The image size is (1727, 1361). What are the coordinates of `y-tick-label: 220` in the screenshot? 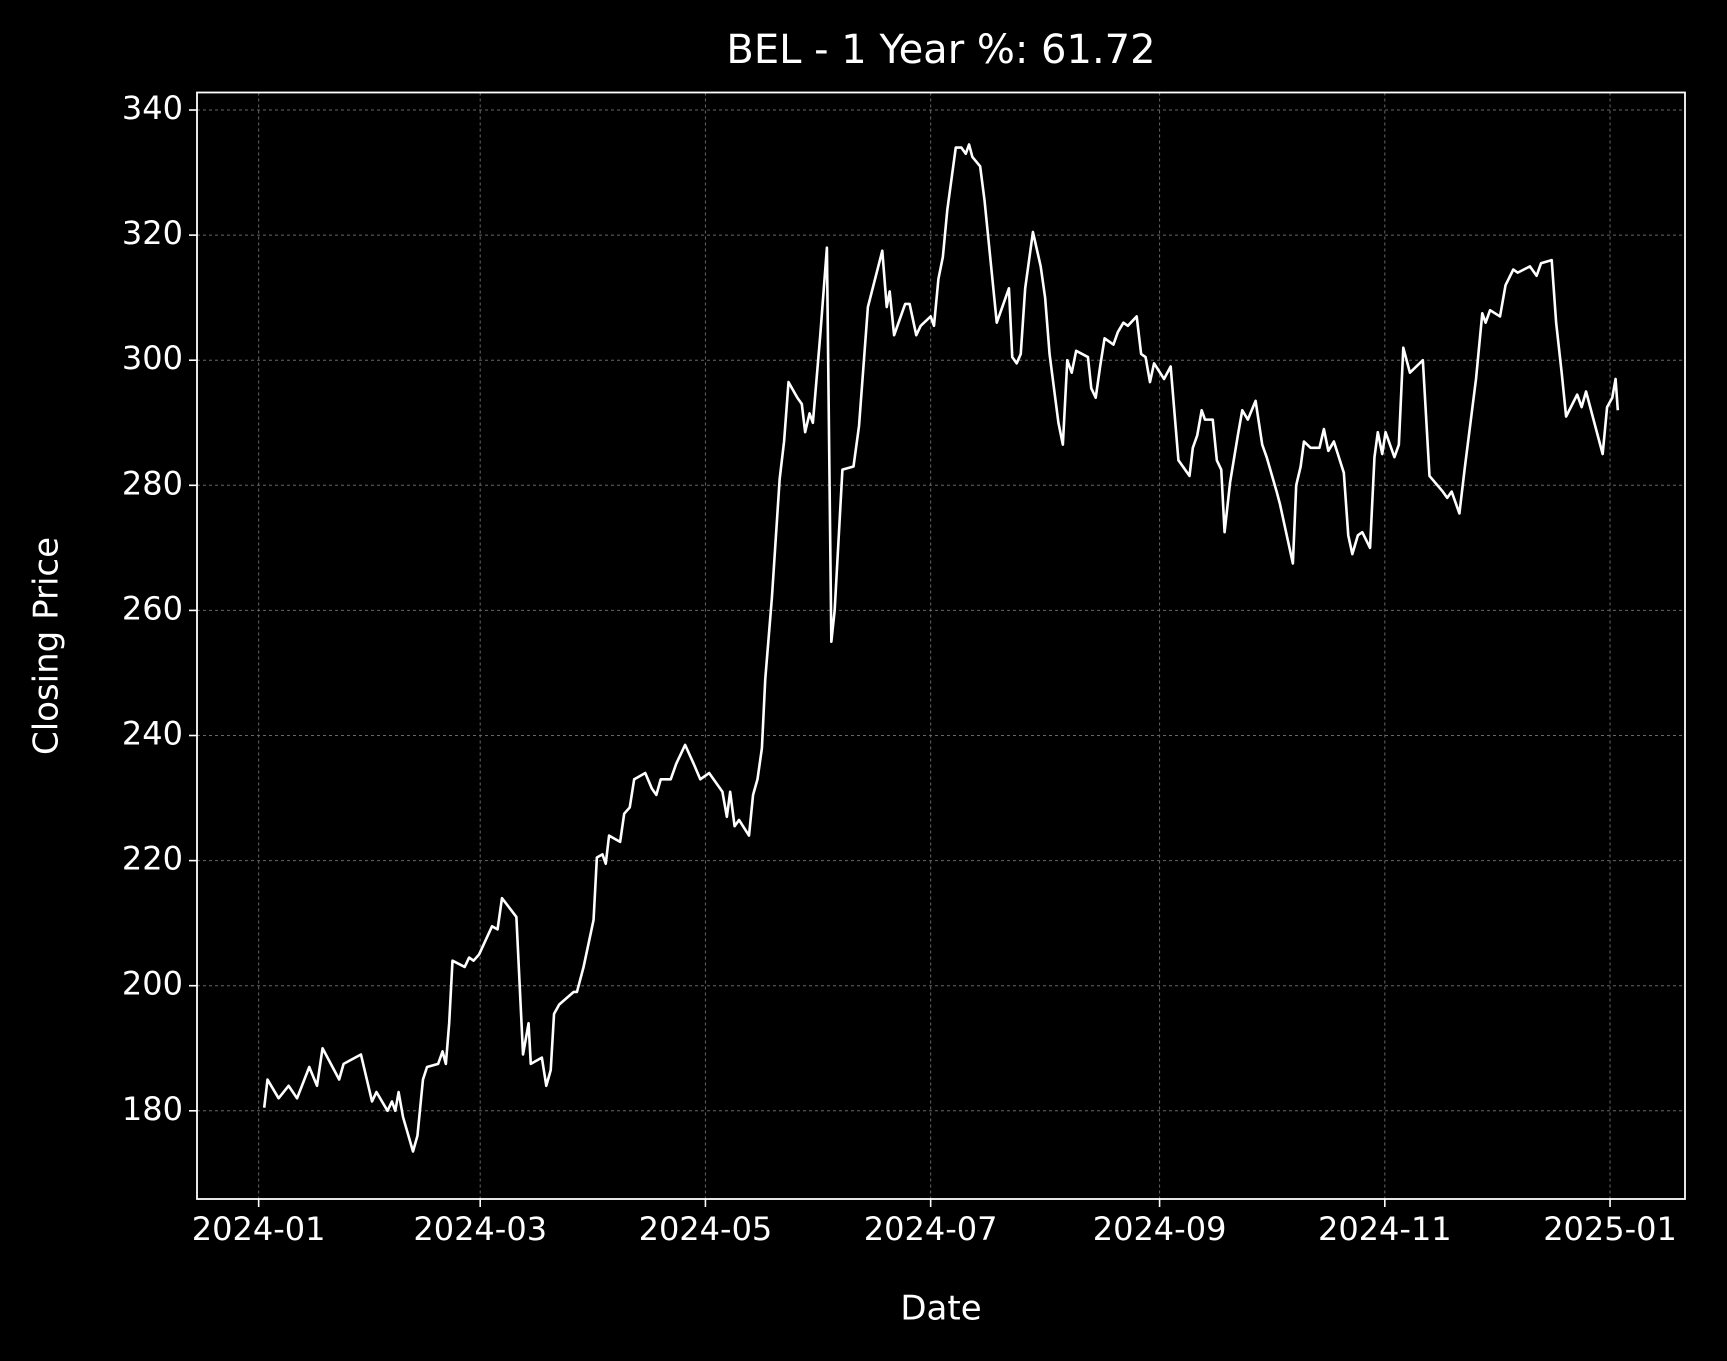 It's located at (152, 859).